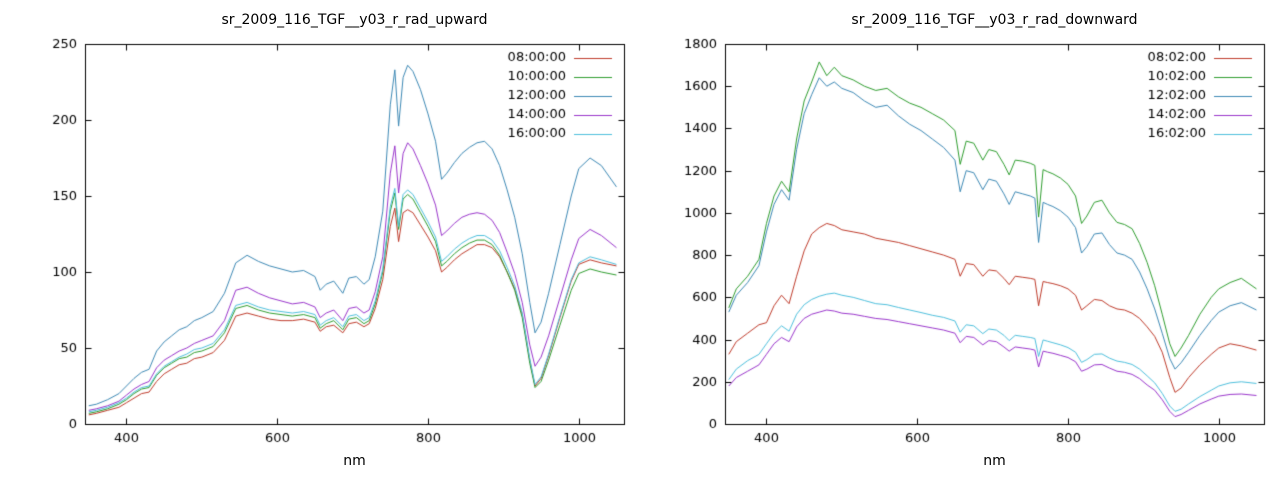  I want to click on x-axis-label-upward: nm, so click(354, 461).